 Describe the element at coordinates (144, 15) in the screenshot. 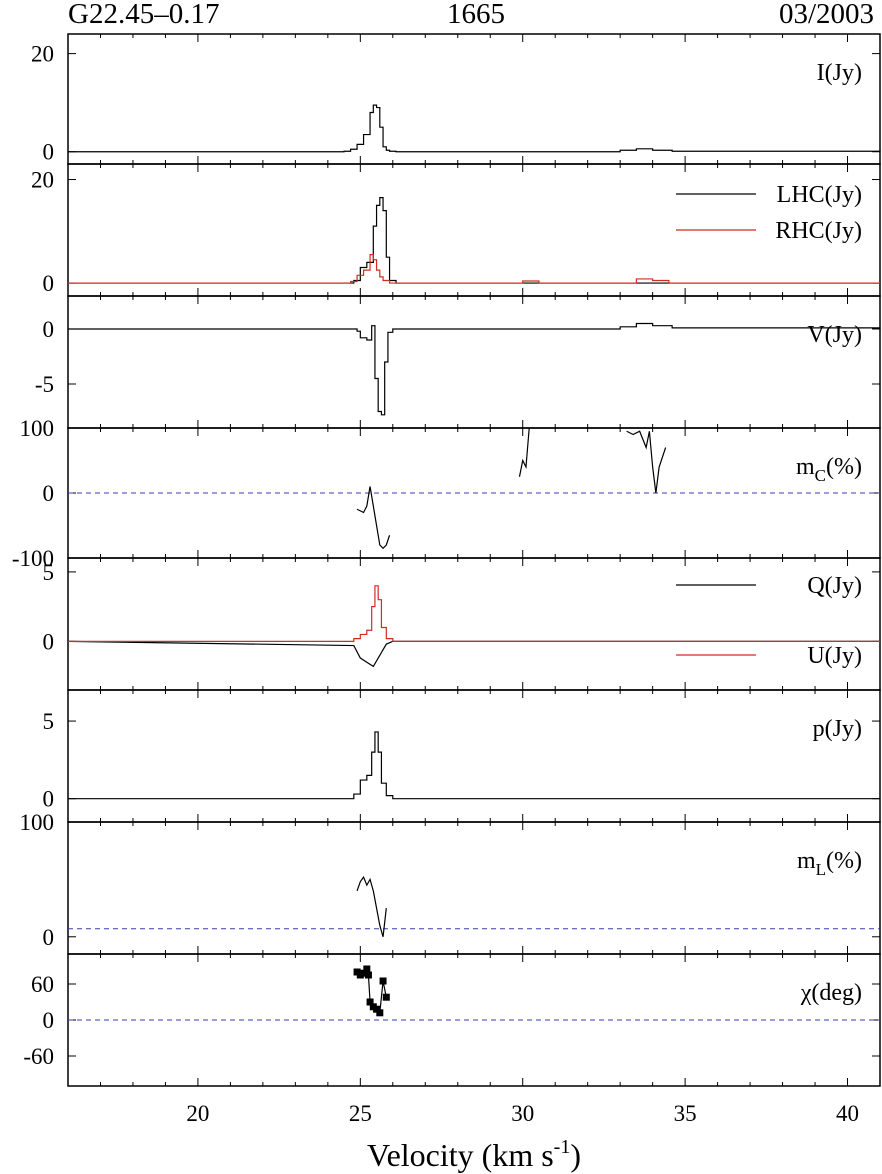

I see `source-name: G22.45–0.17` at that location.